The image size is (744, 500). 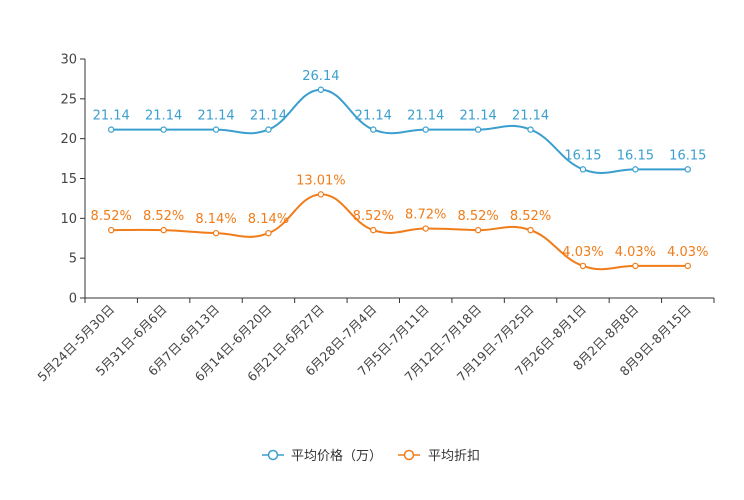 What do you see at coordinates (454, 456) in the screenshot?
I see `legend-label-discount: 平均折扣` at bounding box center [454, 456].